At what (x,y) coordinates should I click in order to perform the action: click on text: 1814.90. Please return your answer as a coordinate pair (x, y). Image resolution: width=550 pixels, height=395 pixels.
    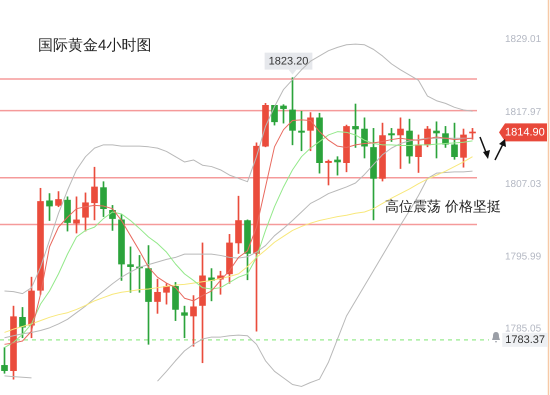
    Looking at the image, I should click on (525, 132).